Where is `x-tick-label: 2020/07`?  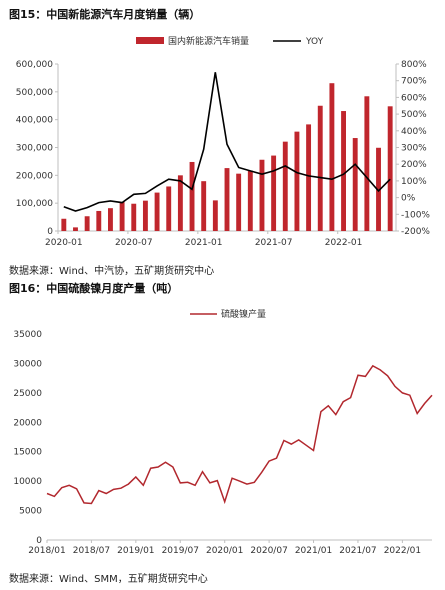 x-tick-label: 2020/07 is located at coordinates (268, 551).